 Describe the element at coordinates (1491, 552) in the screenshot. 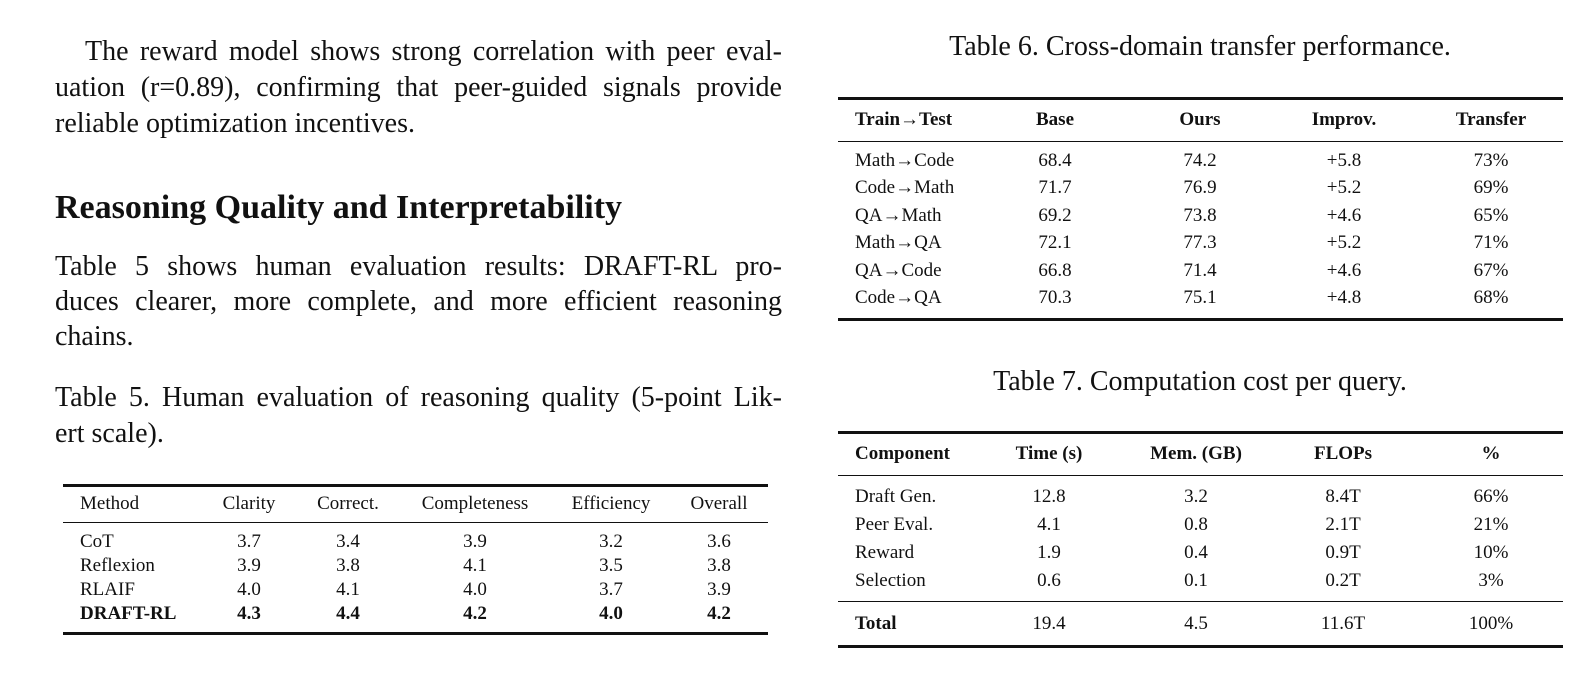

I see `table7-cell: 10%` at that location.